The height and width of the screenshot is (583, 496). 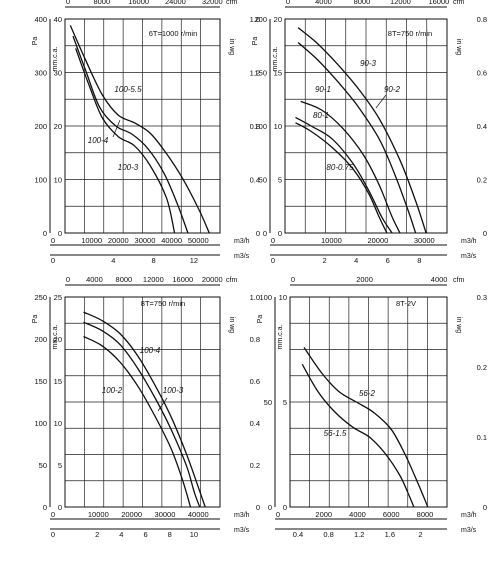 I want to click on fan-curve-100-5.5, so click(x=139, y=129).